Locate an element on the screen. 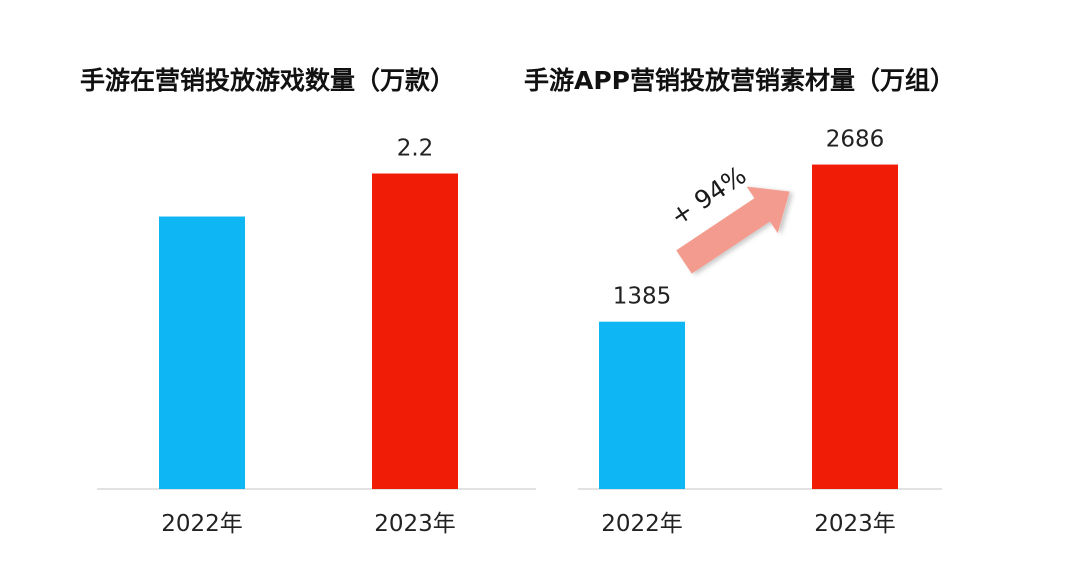 The height and width of the screenshot is (581, 1080). chart-left-title: 手游在营销投放游戏数量（万款） is located at coordinates (267, 80).